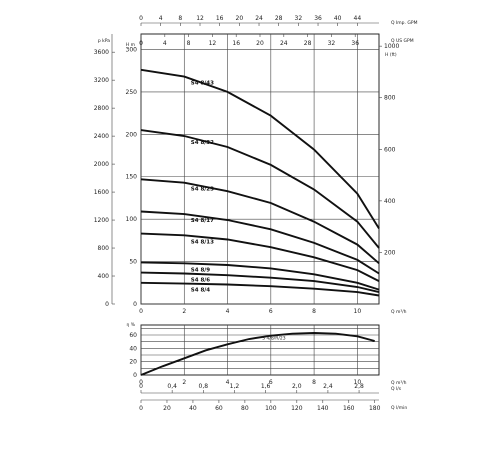 Image resolution: width=500 pixels, height=450 pixels. What do you see at coordinates (402, 41) in the screenshot?
I see `top-axis-2-unit: Q US GPM` at bounding box center [402, 41].